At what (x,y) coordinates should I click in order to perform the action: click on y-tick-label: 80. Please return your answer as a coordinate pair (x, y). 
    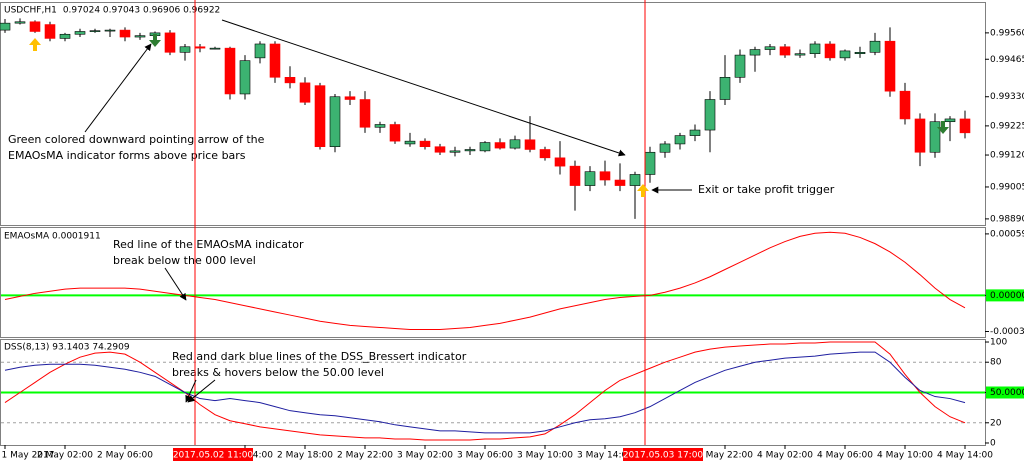
    Looking at the image, I should click on (996, 363).